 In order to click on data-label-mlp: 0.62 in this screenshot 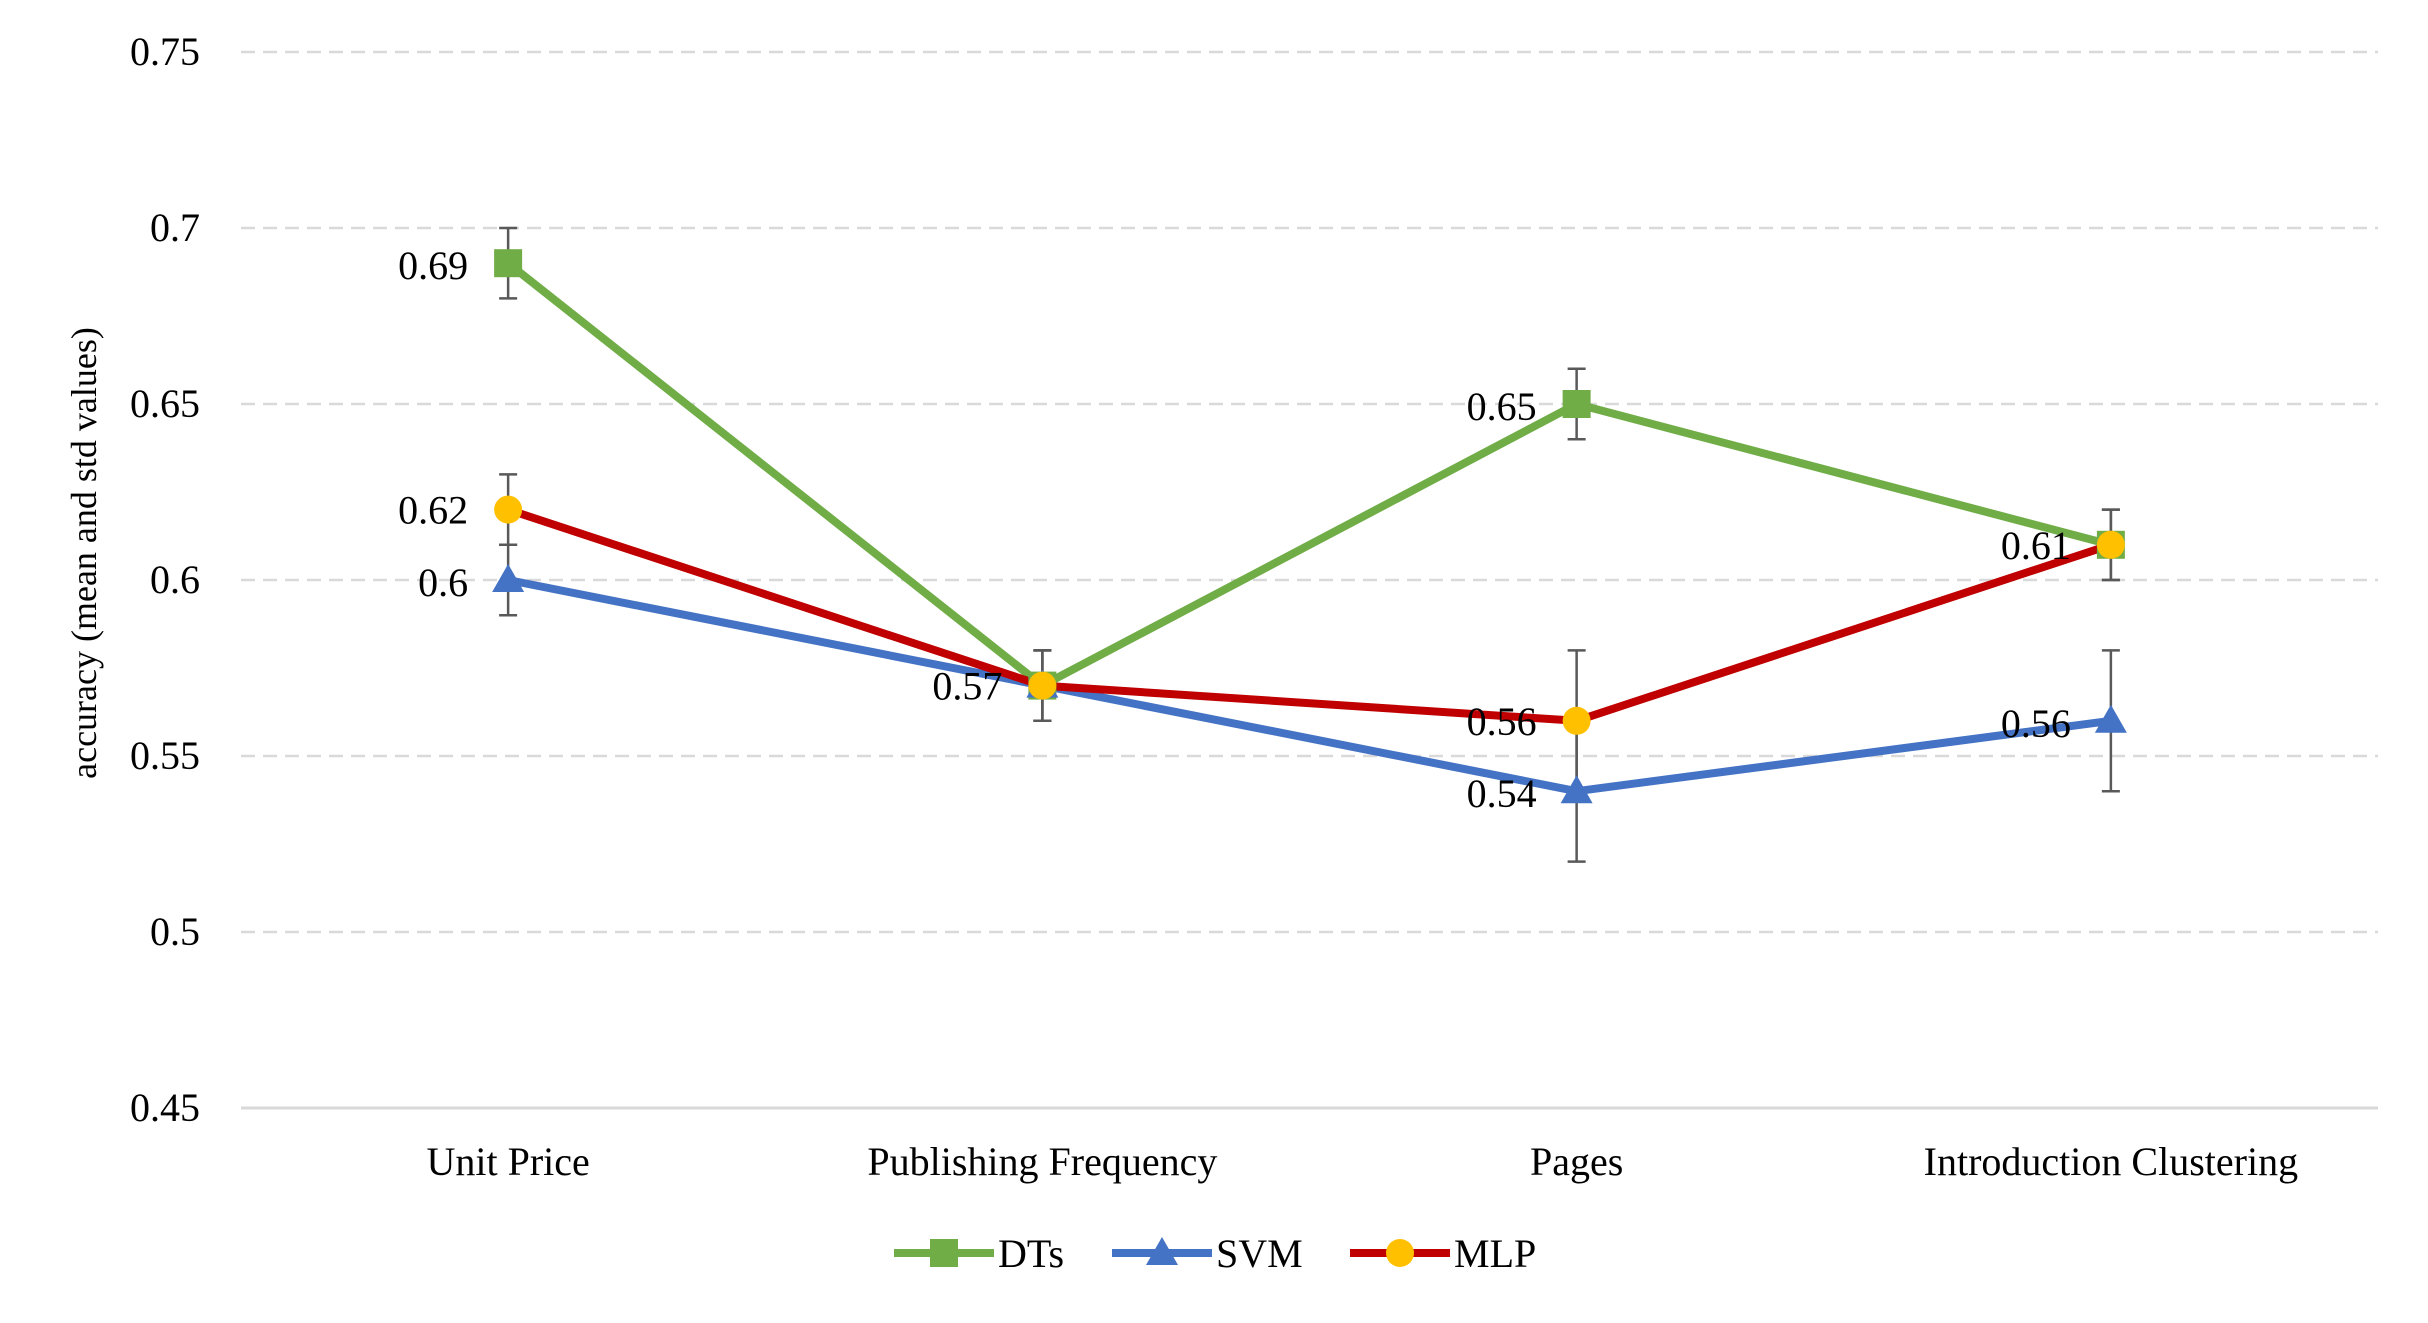, I will do `click(433, 510)`.